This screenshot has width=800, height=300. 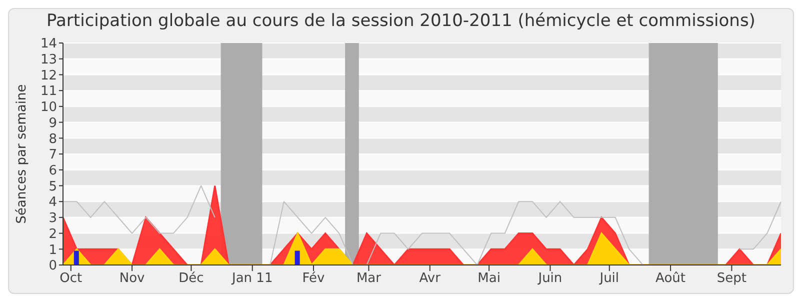 What do you see at coordinates (314, 278) in the screenshot?
I see `x-tick-label: Fév` at bounding box center [314, 278].